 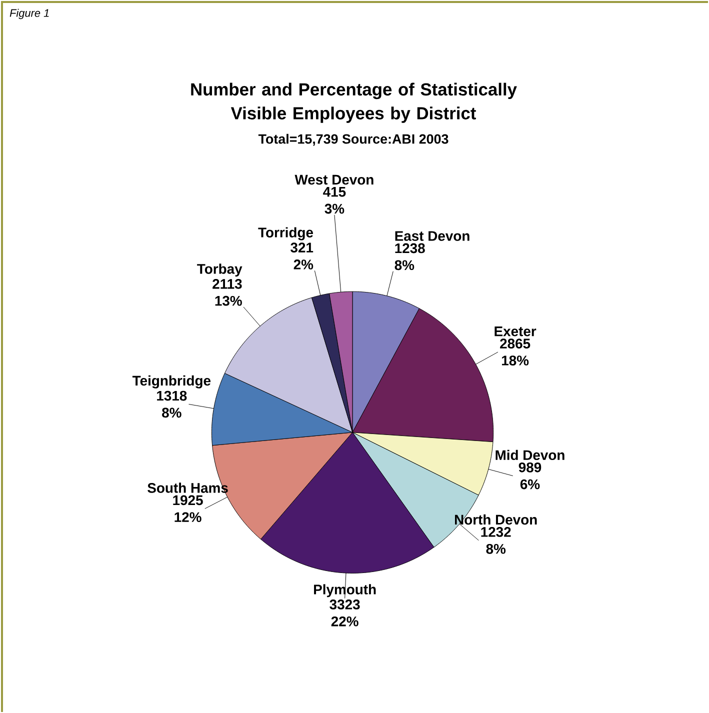 What do you see at coordinates (409, 256) in the screenshot?
I see `data-label: 1238 8%` at bounding box center [409, 256].